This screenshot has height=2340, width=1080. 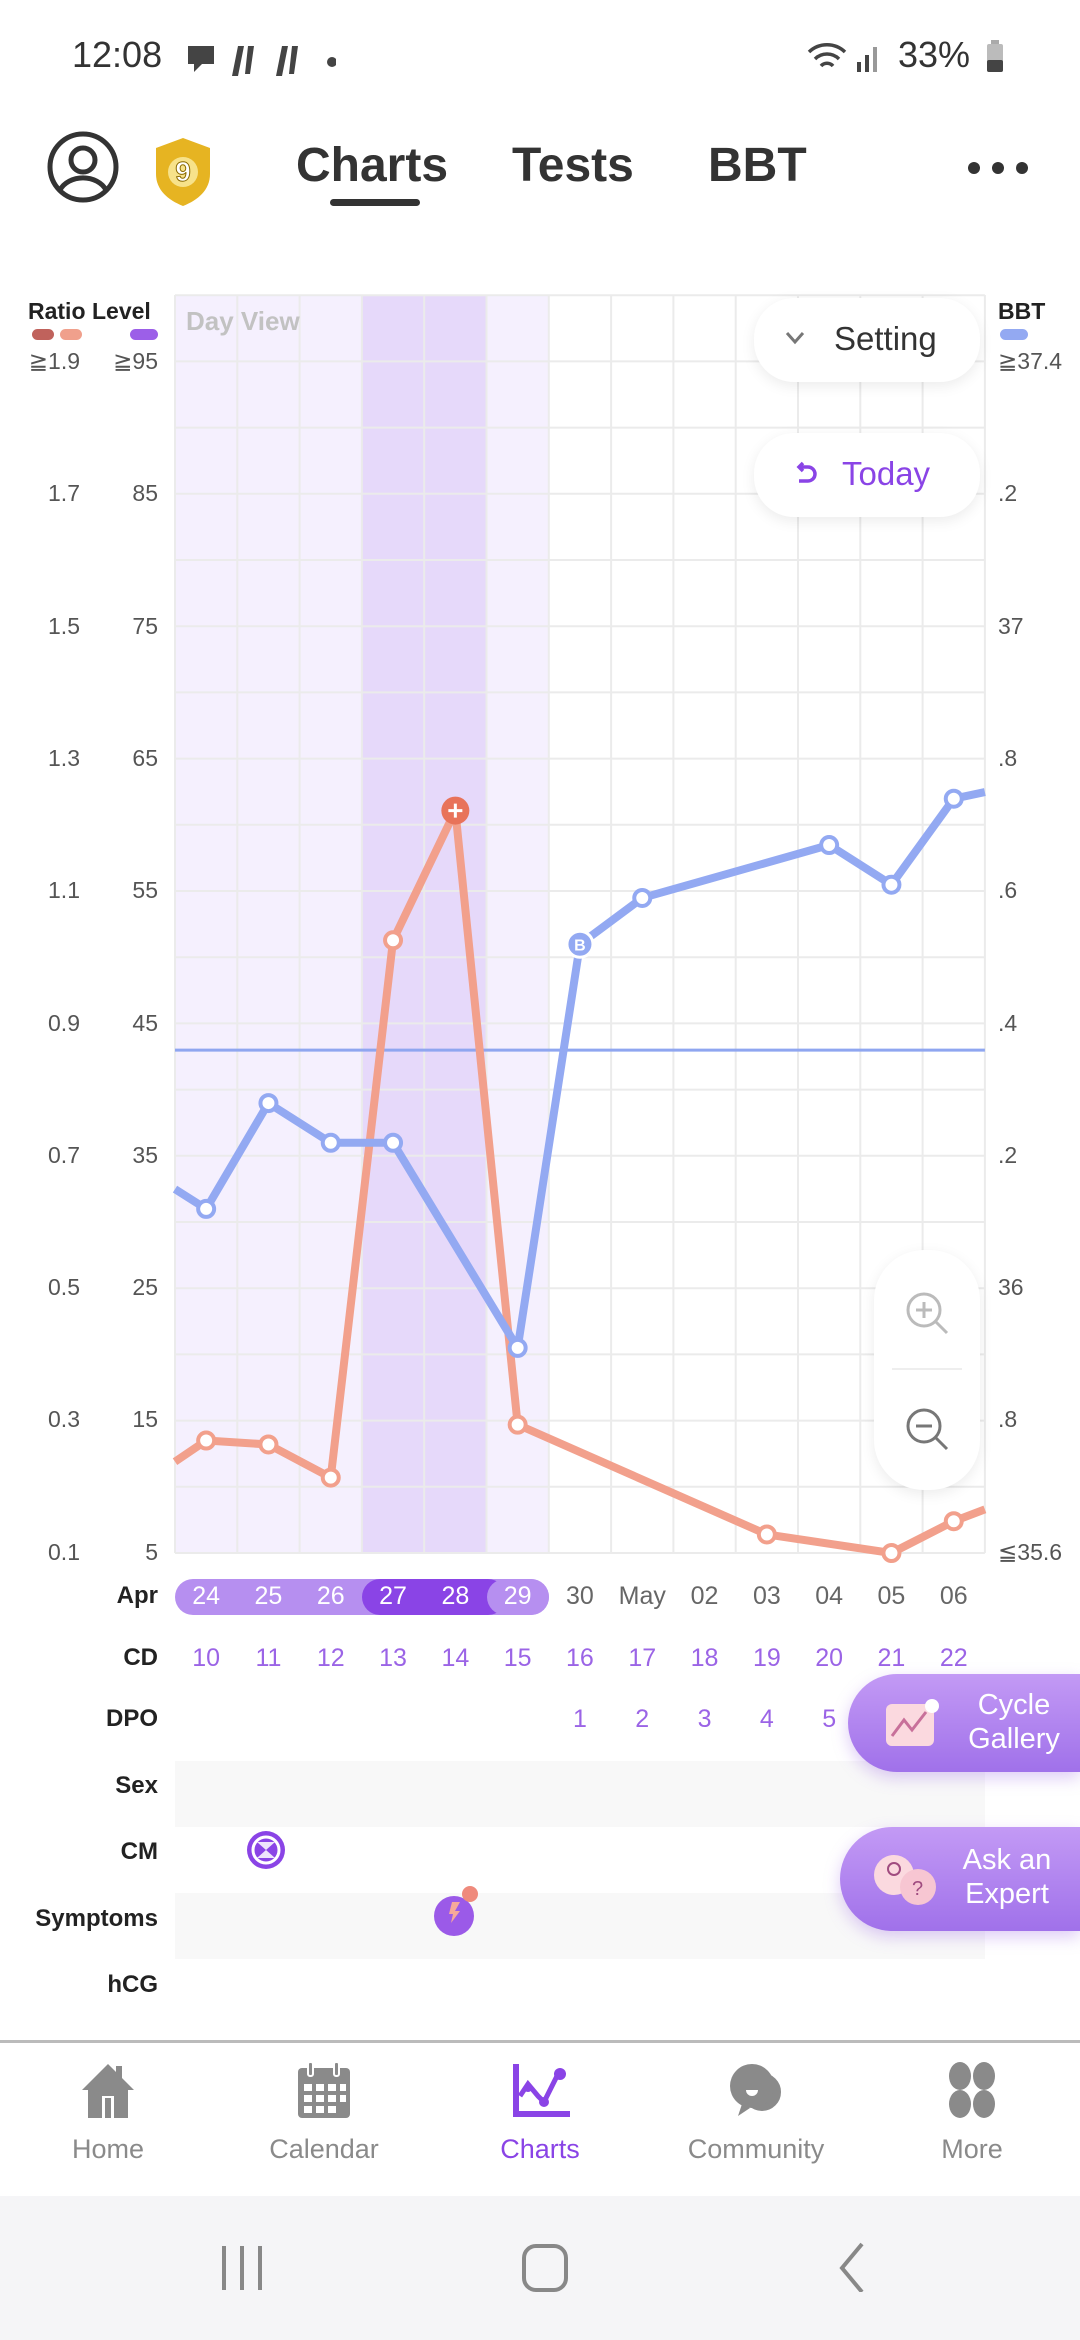 I want to click on status-time: 12:08, so click(x=117, y=54).